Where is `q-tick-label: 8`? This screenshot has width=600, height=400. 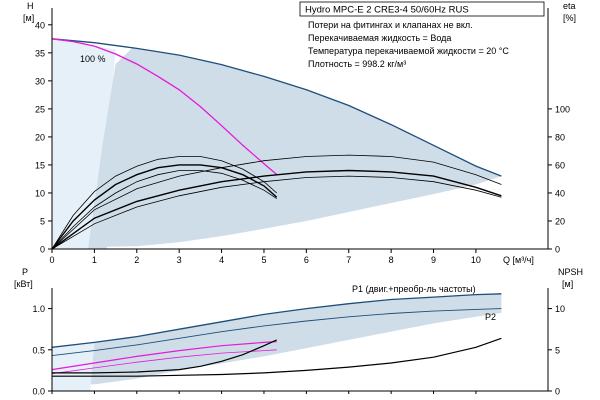 q-tick-label: 8 is located at coordinates (391, 260).